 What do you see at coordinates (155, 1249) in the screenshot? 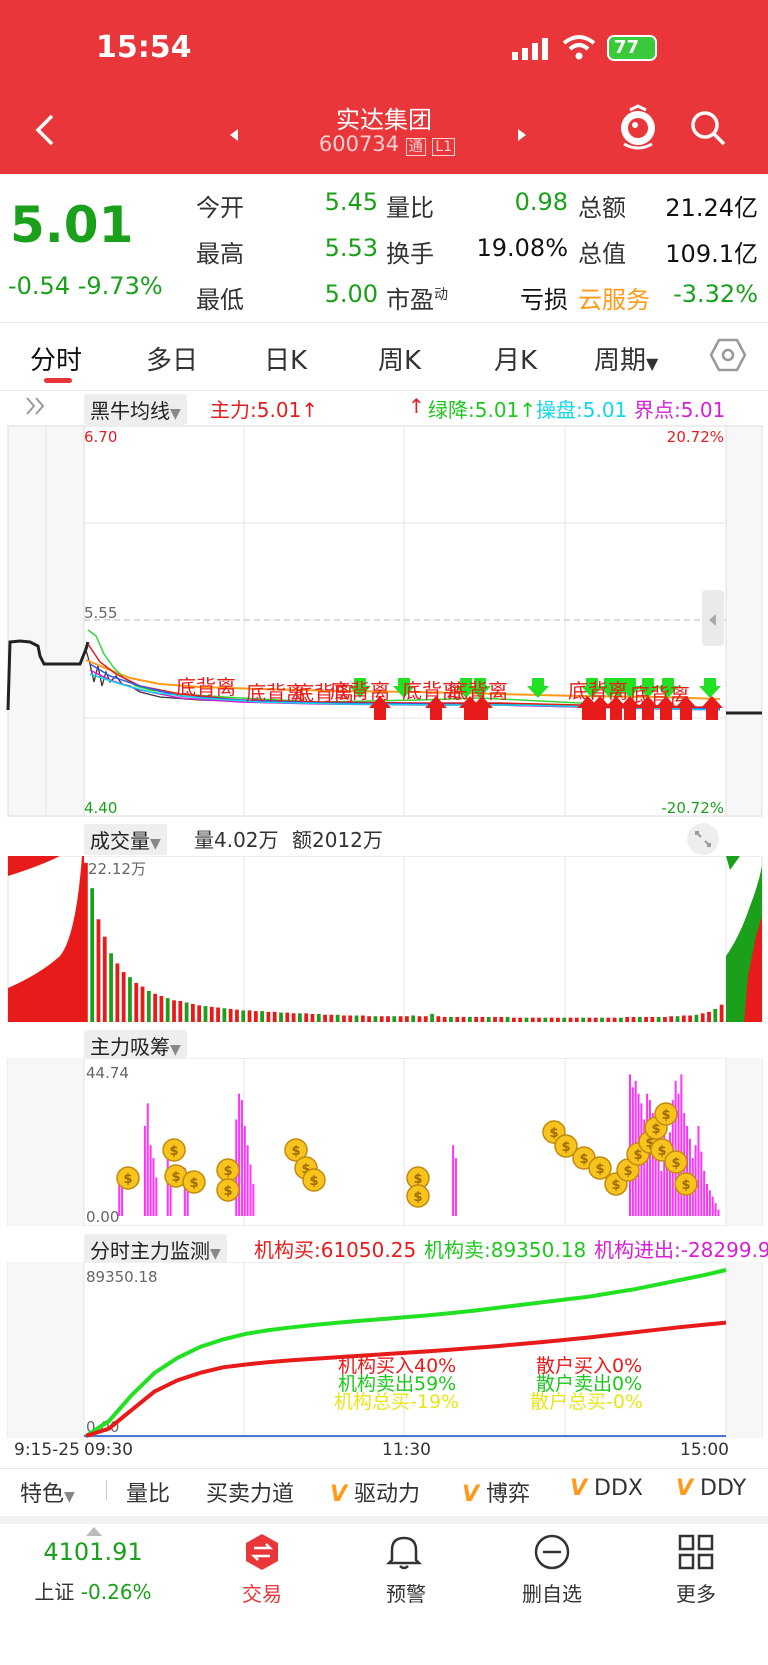
I see `monitor-selector: 分时主力监测▼` at bounding box center [155, 1249].